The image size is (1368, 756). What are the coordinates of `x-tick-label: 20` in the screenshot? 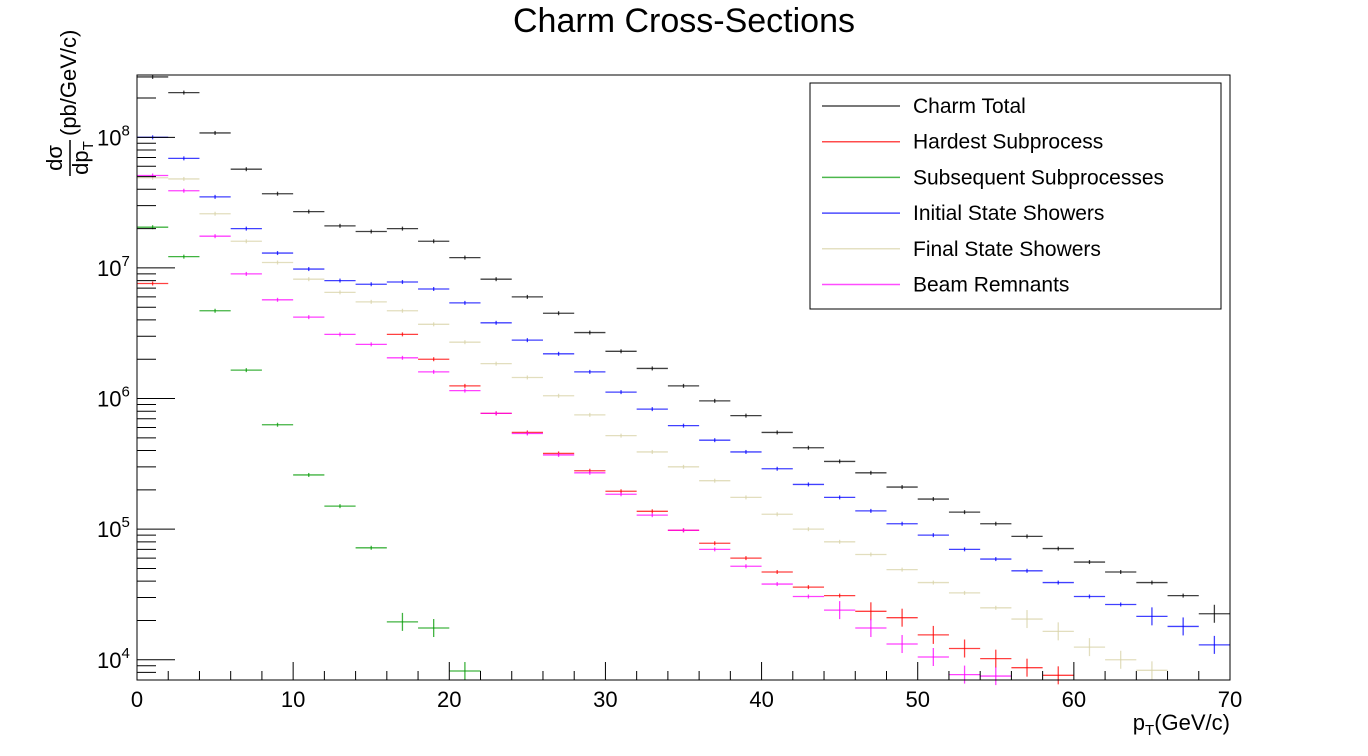 It's located at (449, 699).